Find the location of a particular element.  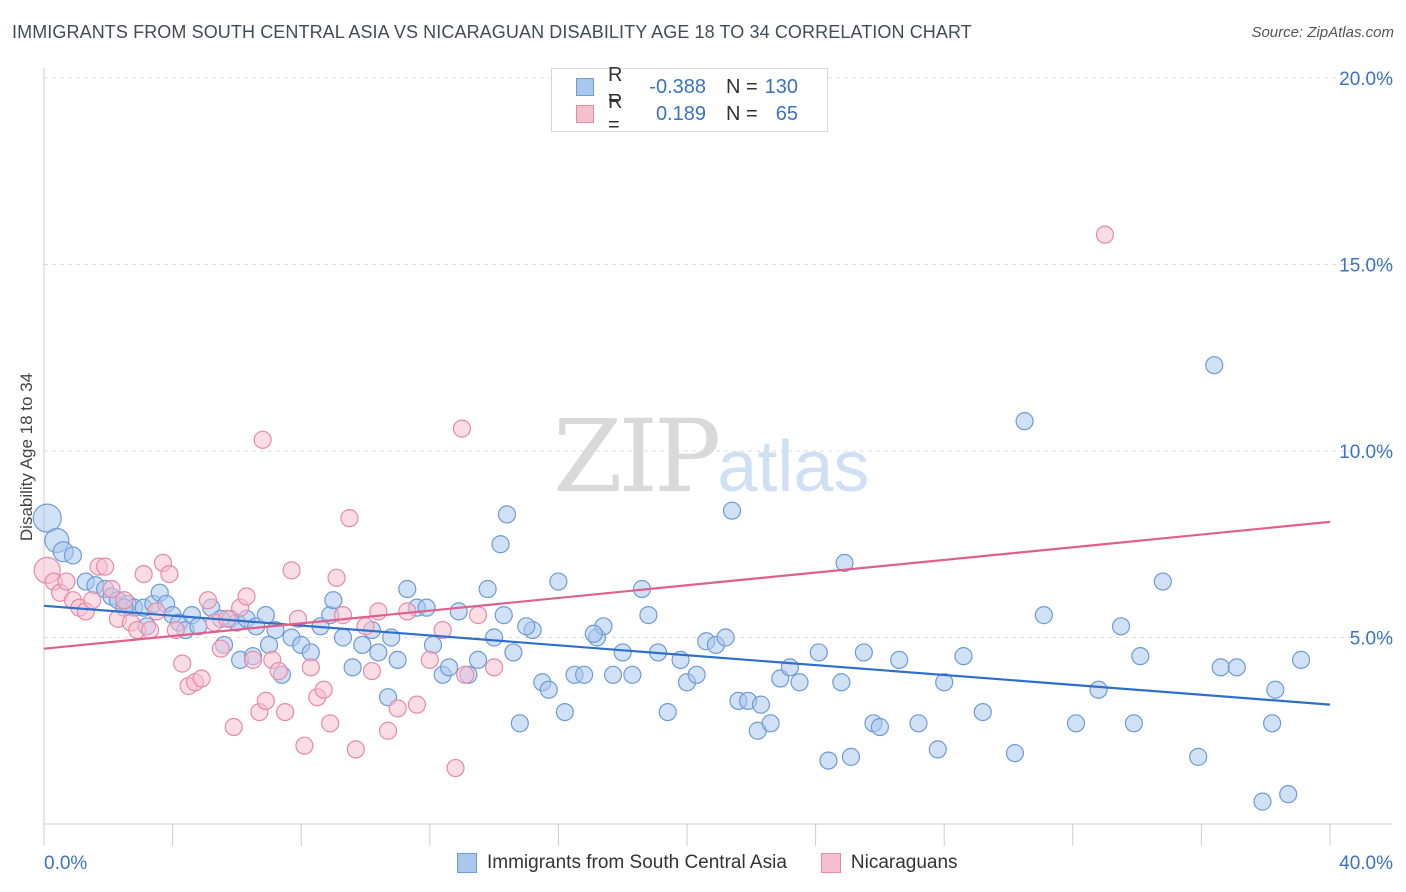

watermark-zip: ZIP is located at coordinates (637, 456).